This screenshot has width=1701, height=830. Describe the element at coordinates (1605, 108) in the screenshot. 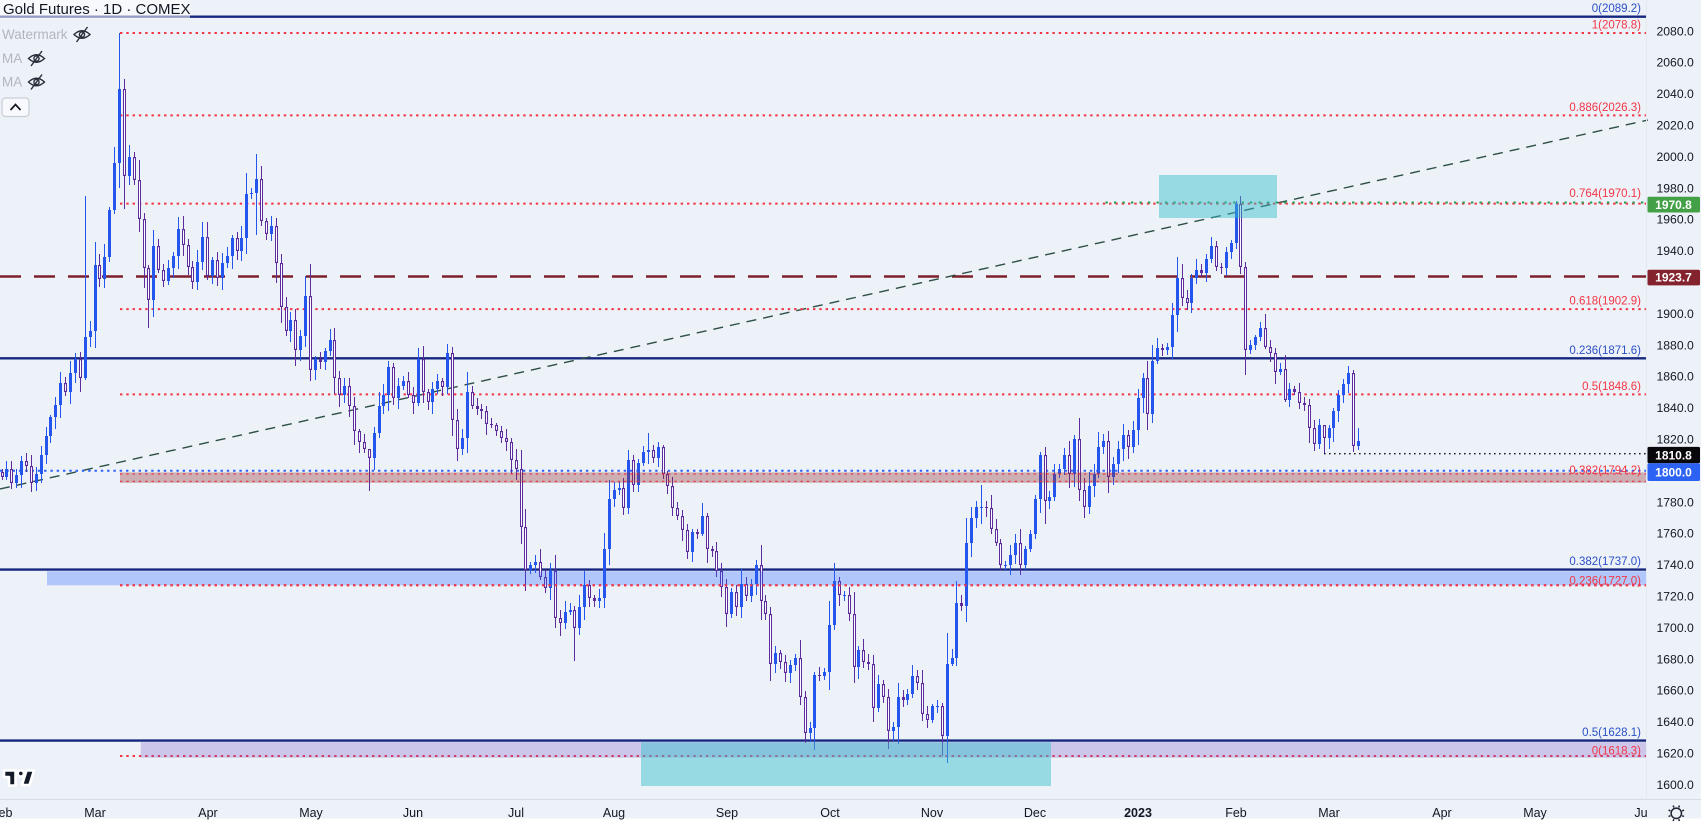

I see `svg-text: 0.886(2026.3)` at that location.